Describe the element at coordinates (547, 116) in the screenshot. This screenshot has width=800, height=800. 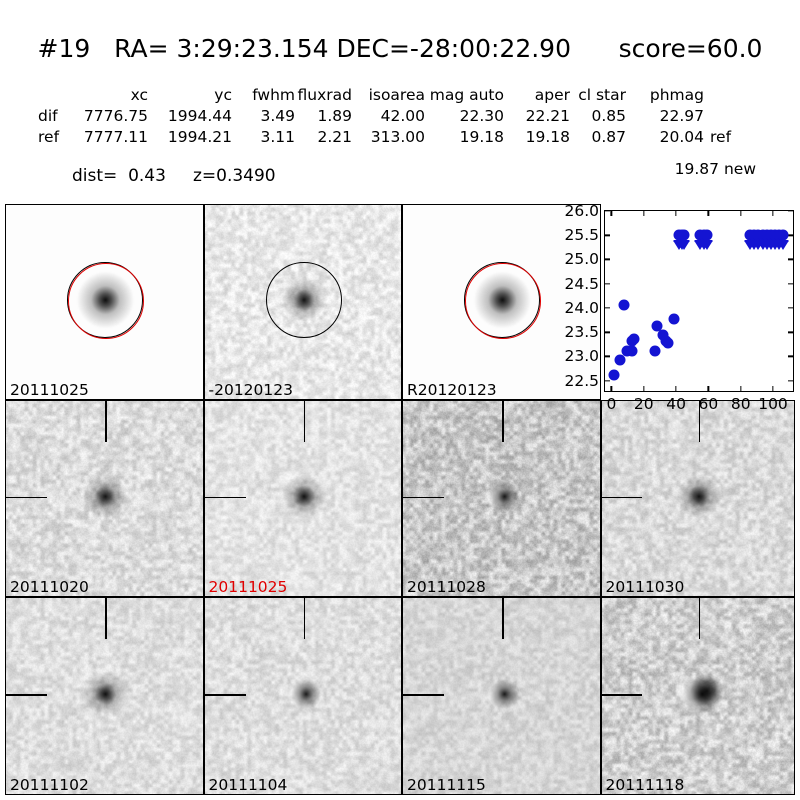
I see `table-cell-dif-aper: 22.21` at that location.